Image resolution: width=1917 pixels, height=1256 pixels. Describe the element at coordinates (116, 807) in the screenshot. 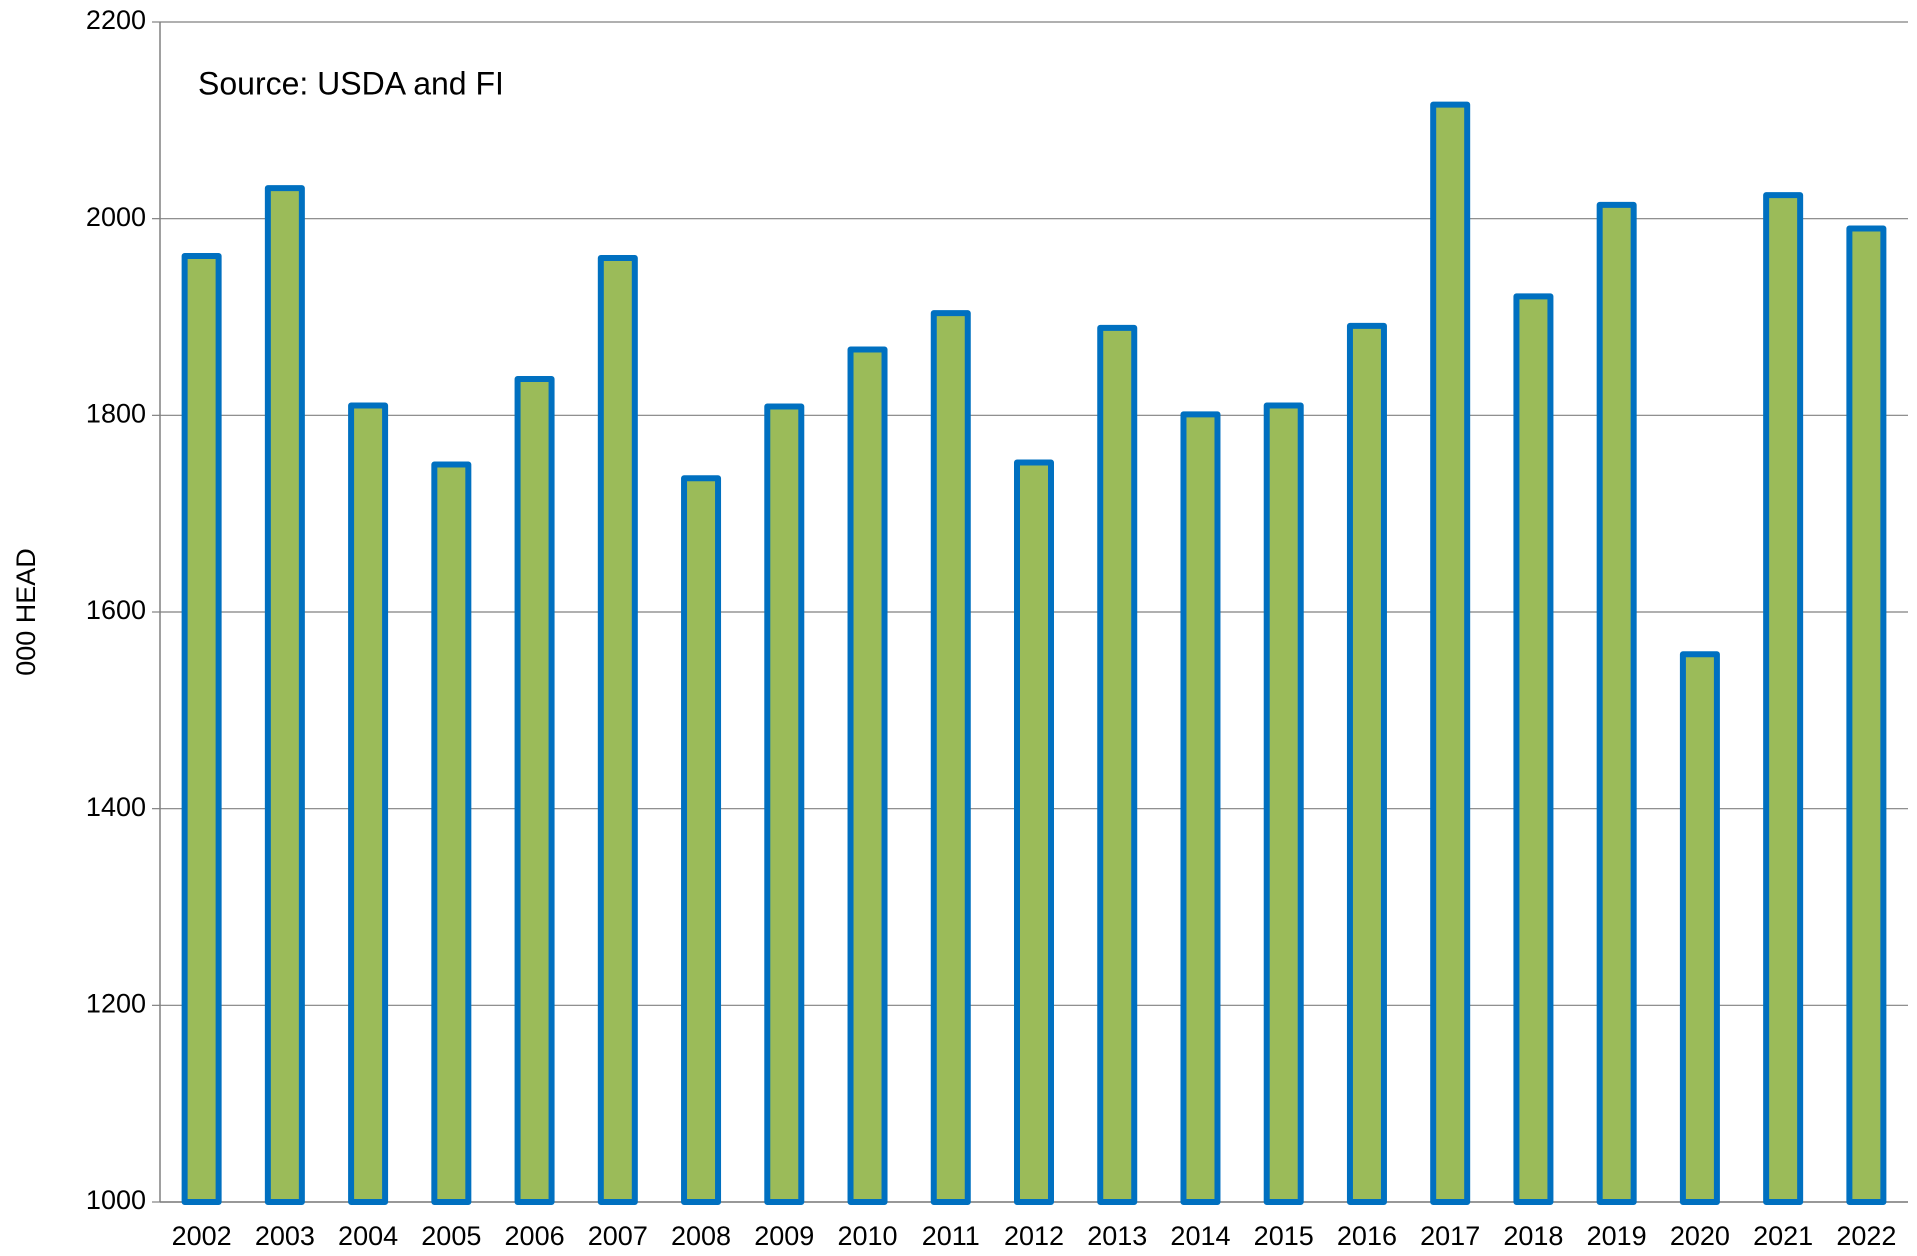

I see `y-tick-label: 1400` at that location.